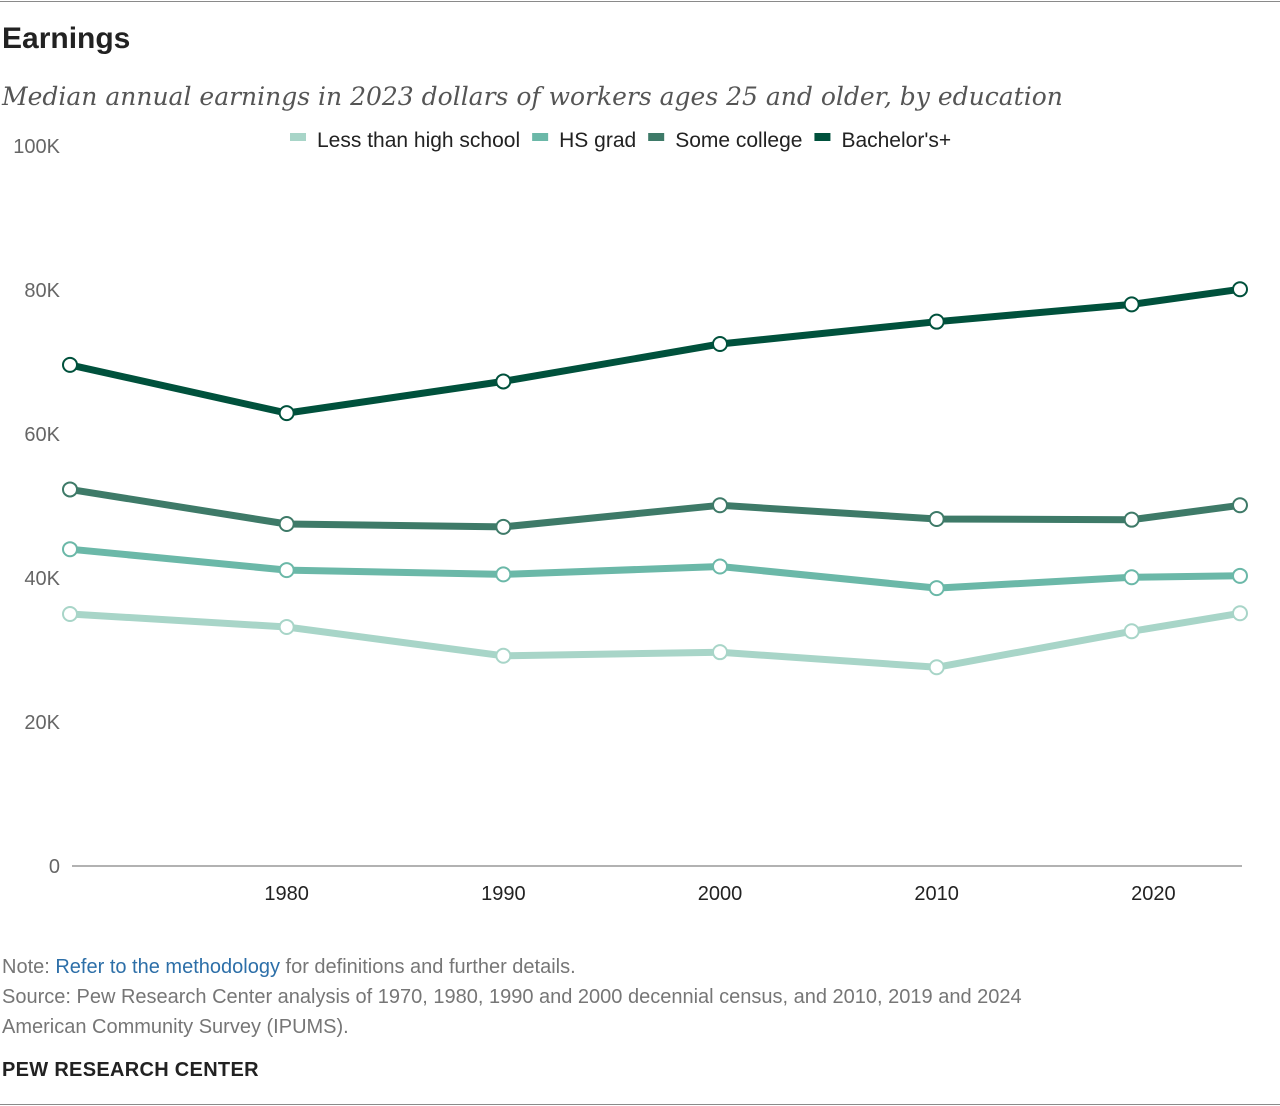  What do you see at coordinates (66, 38) in the screenshot?
I see `chart-title: Earnings` at bounding box center [66, 38].